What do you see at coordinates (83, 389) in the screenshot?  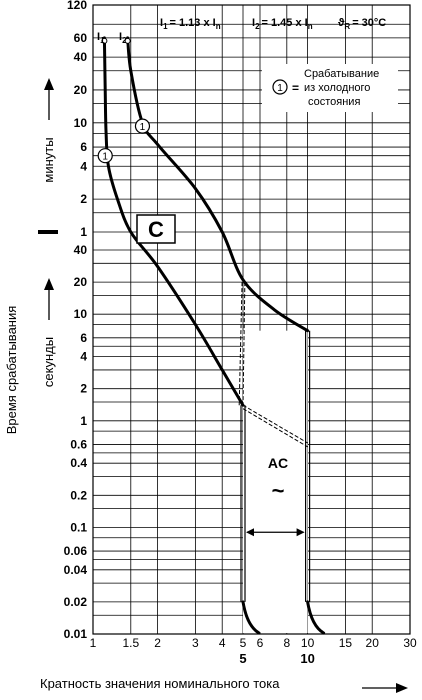 I see `y-tick-label-seconds: 2` at bounding box center [83, 389].